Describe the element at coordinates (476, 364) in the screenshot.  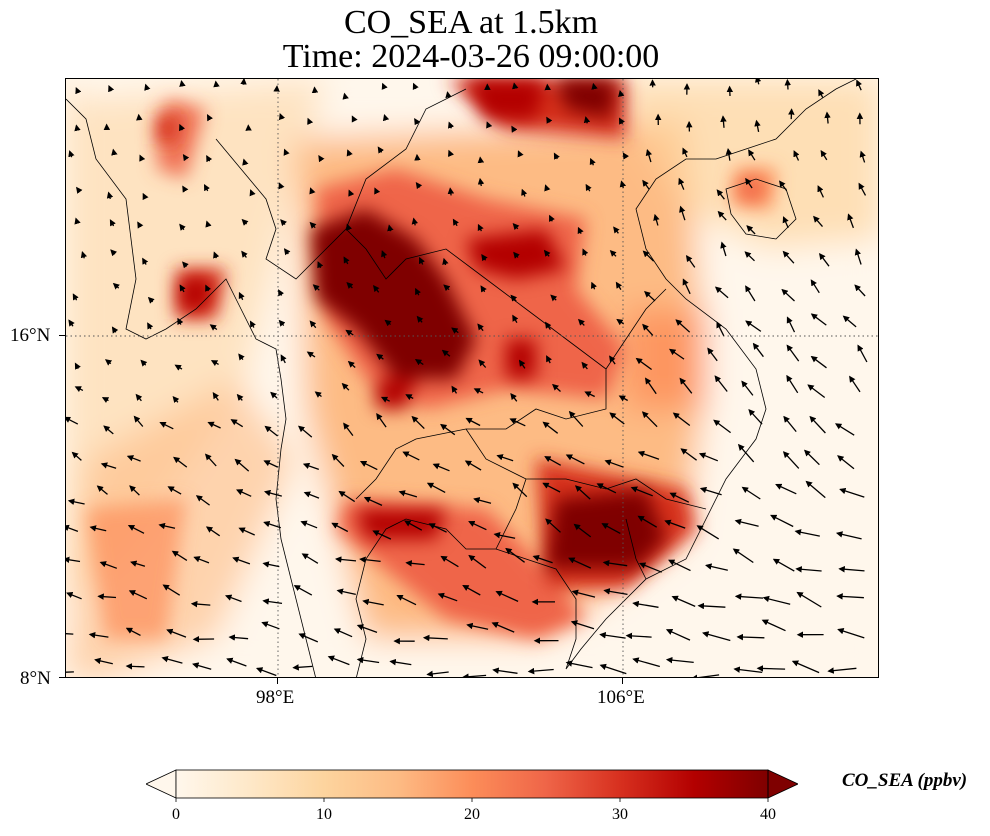
I see `border-thailand-laos` at that location.